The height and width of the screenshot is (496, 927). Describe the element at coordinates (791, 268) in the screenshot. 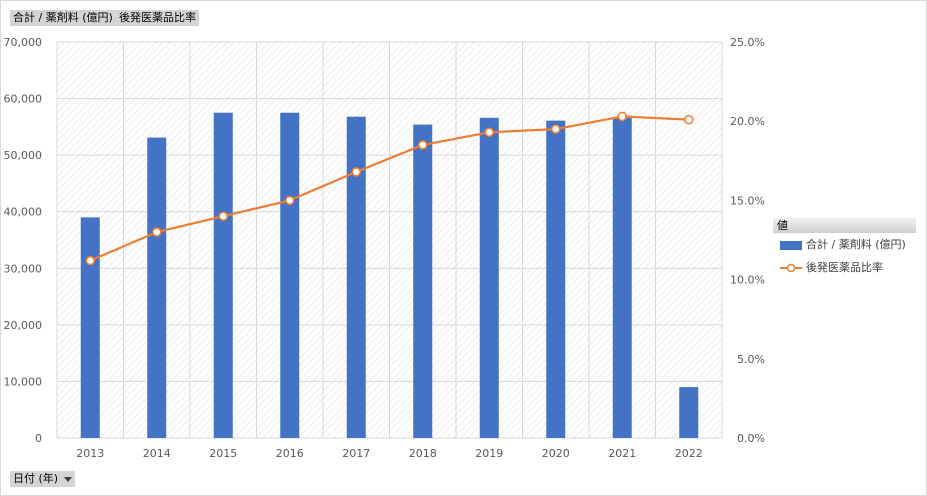

I see `line-marker-swatch-icon` at that location.